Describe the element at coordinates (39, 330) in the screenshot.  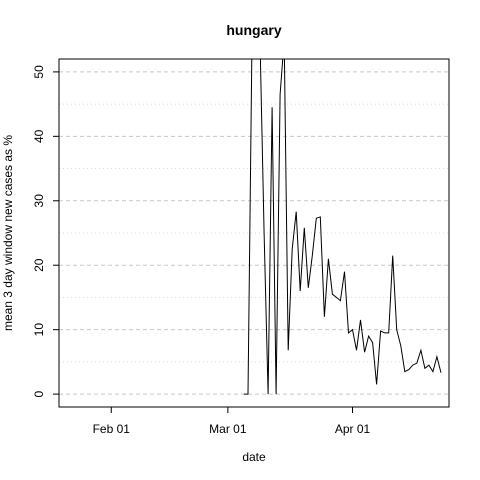
I see `y-tick-label: 10` at that location.